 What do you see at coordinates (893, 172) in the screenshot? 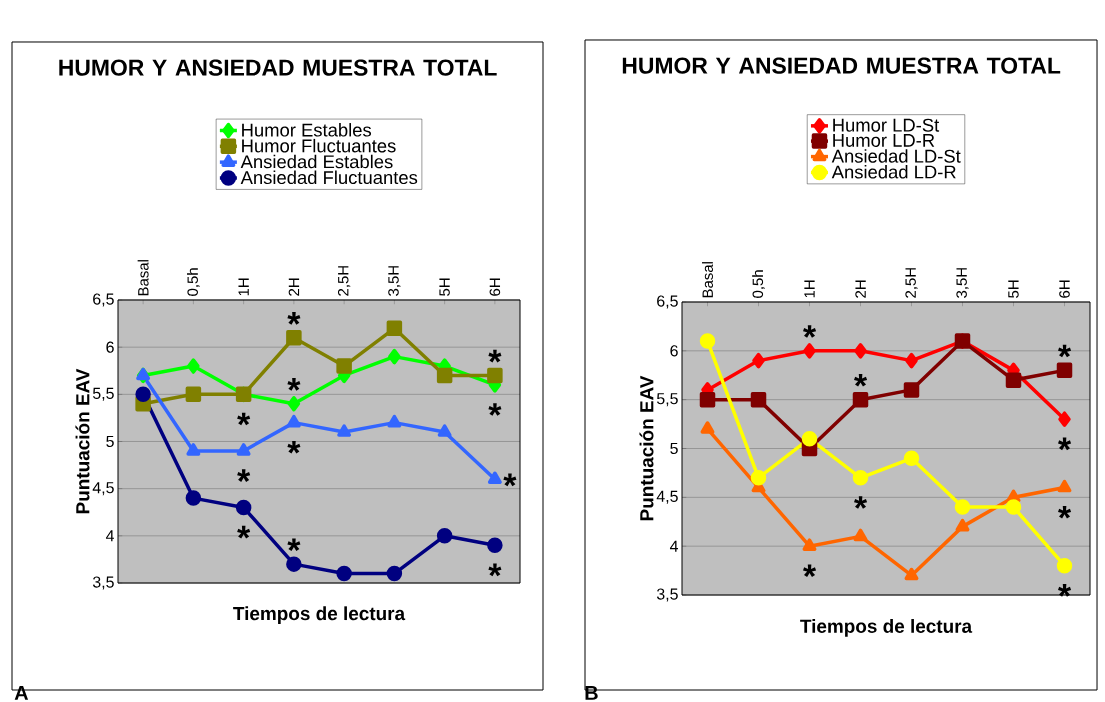
I see `legend-label: Ansiedad LD-R` at bounding box center [893, 172].